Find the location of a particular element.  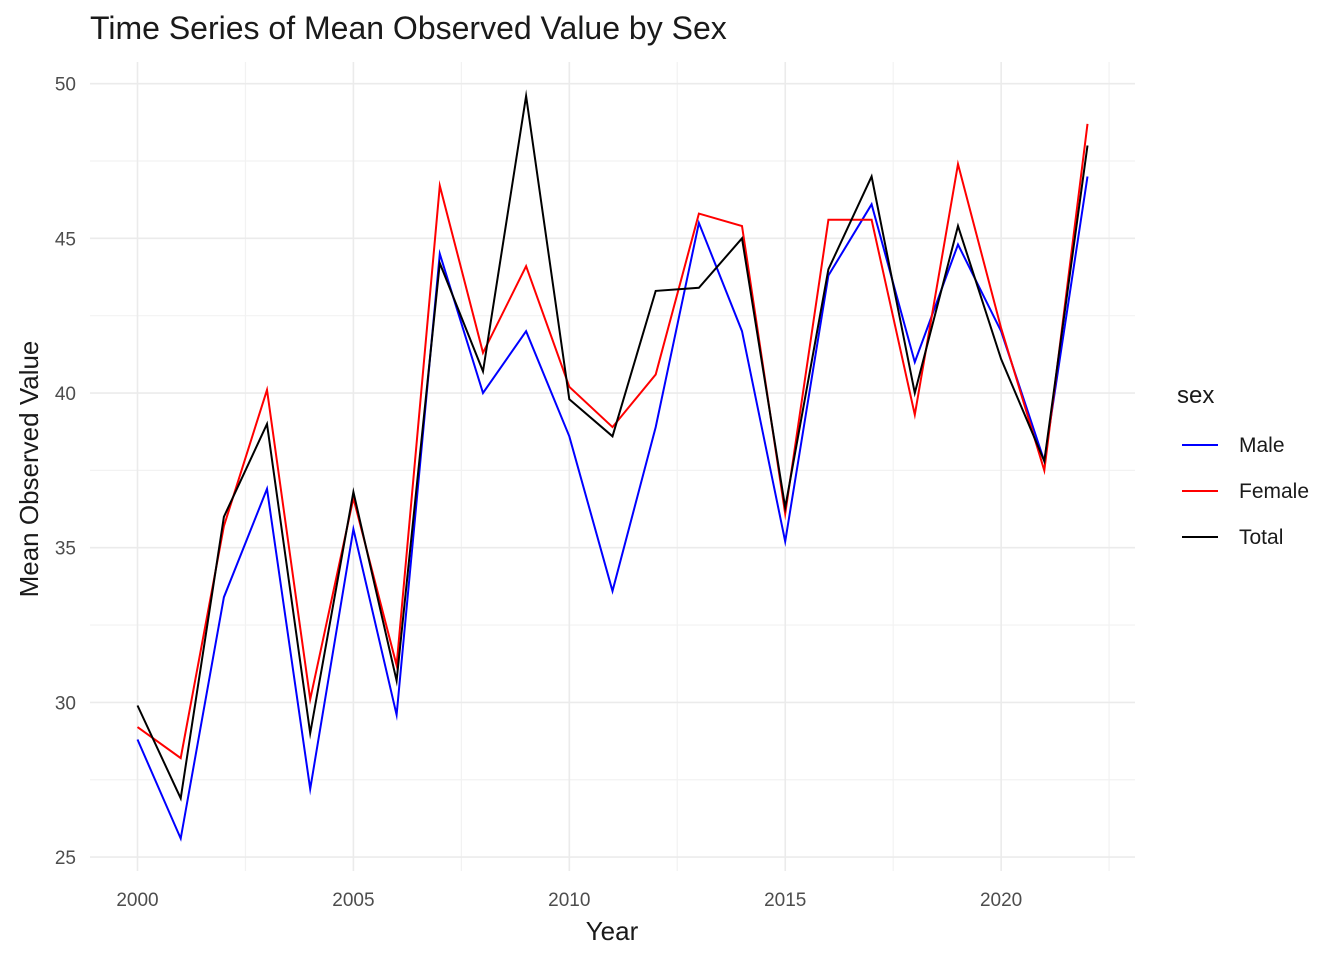

x-tick-label: 2020 is located at coordinates (1001, 900).